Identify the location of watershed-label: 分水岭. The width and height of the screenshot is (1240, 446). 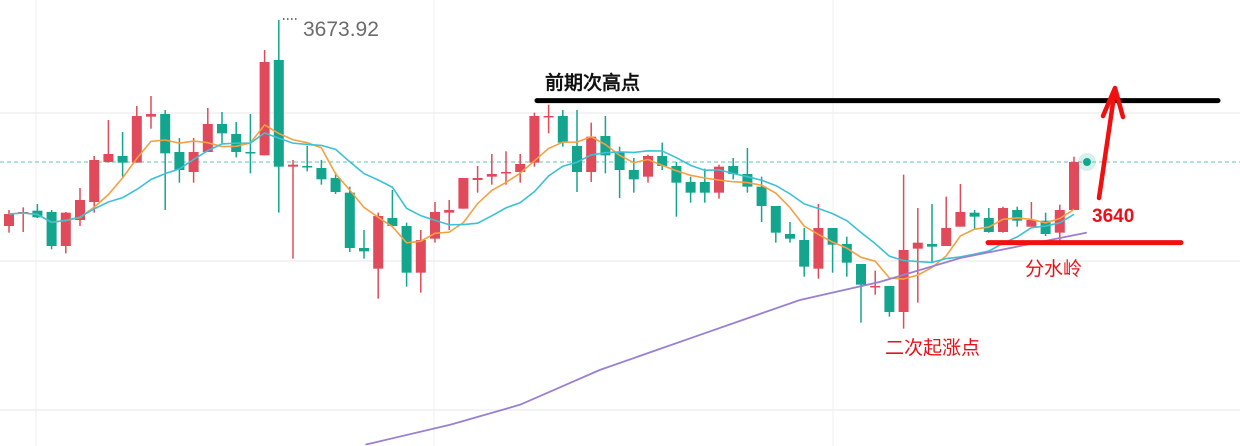
(1053, 269).